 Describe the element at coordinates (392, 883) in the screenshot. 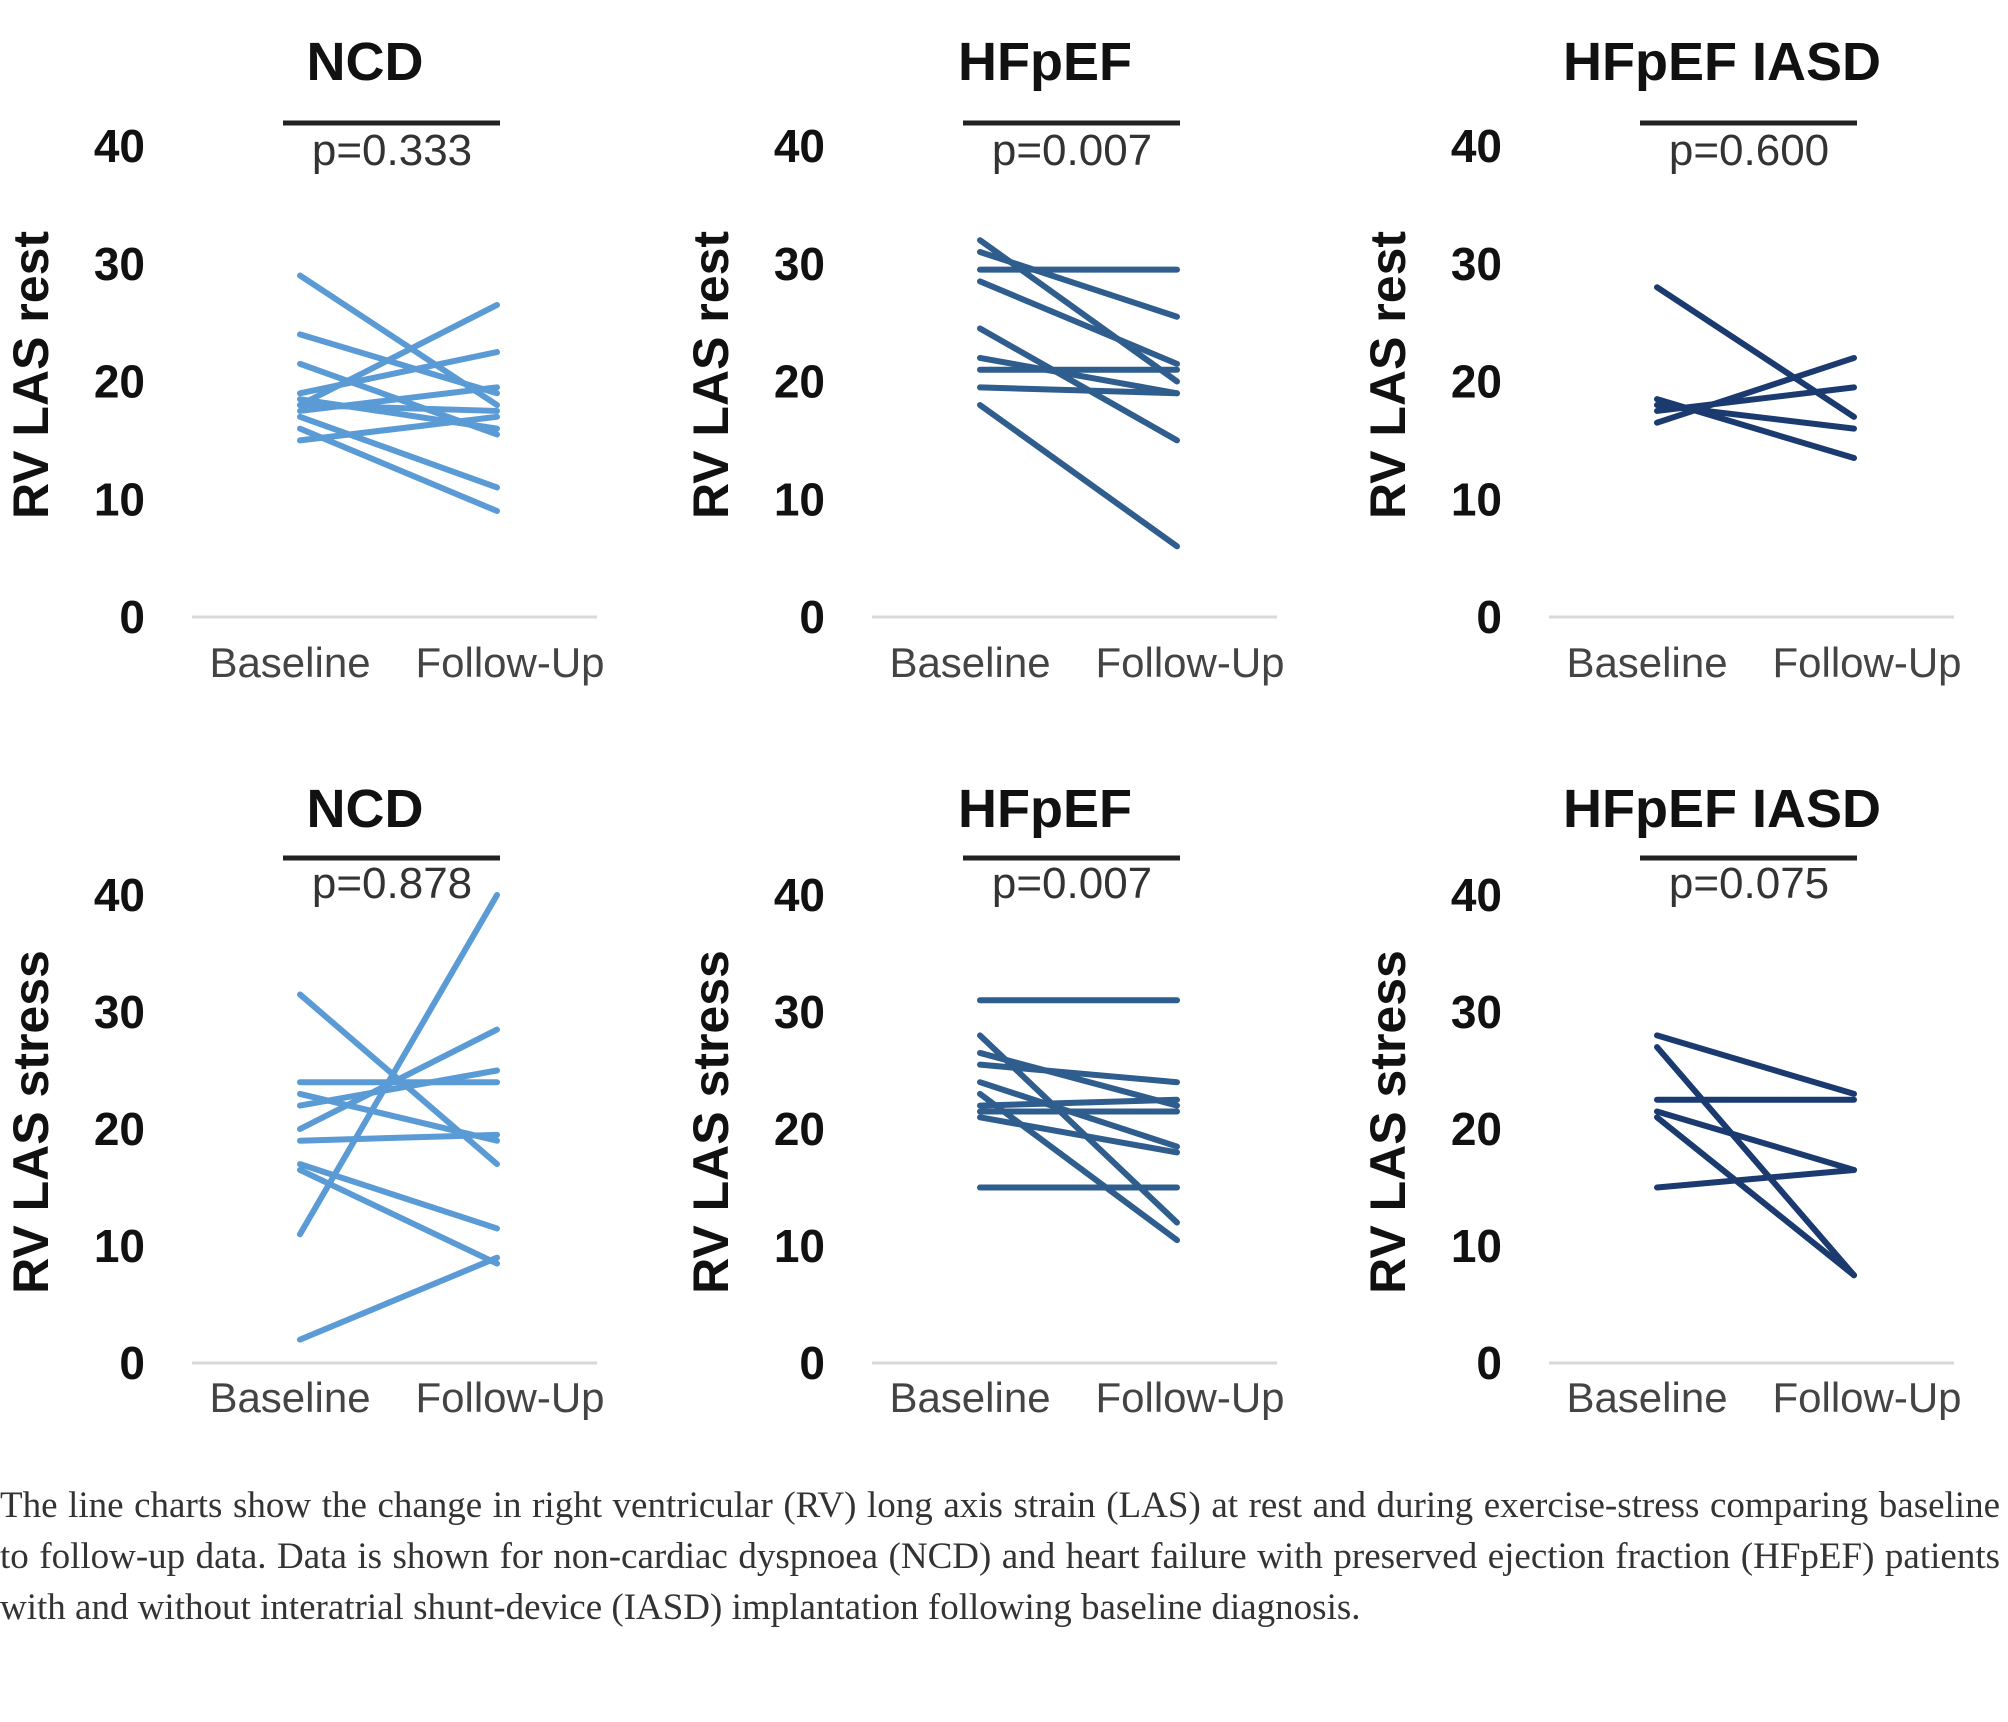

I see `p-value: p=0.878` at that location.